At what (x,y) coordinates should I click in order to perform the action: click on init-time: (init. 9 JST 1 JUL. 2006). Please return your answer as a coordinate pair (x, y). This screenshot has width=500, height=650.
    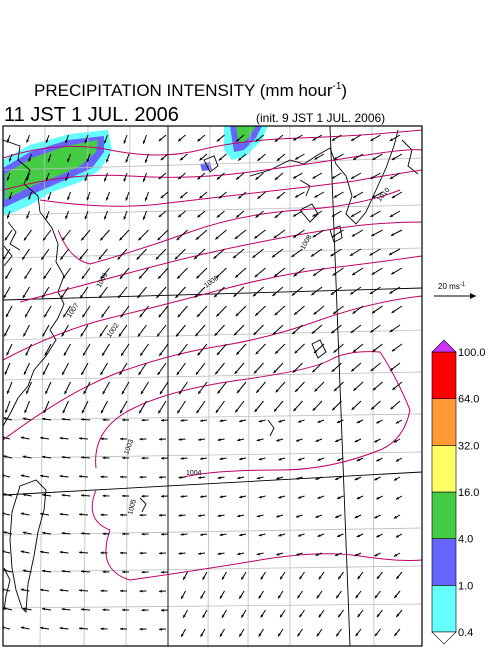
    Looking at the image, I should click on (320, 118).